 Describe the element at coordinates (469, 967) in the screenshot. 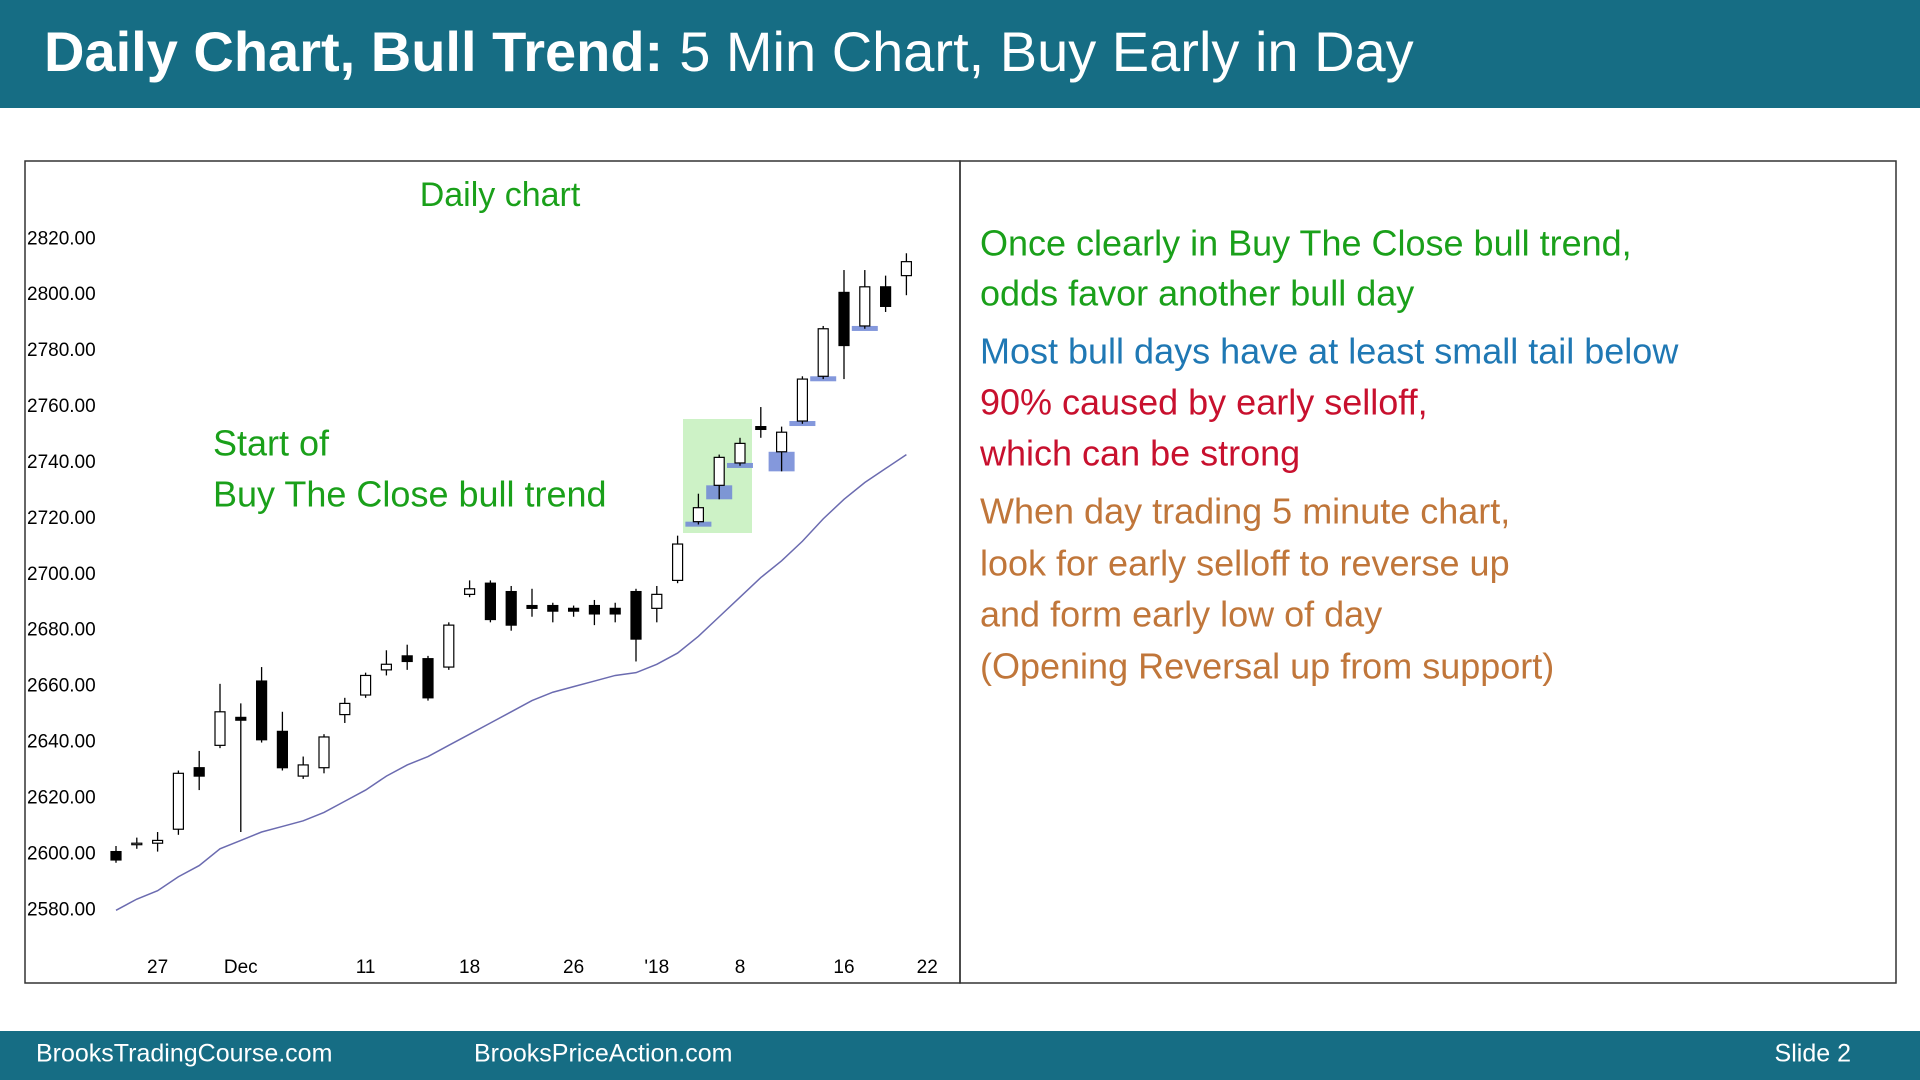

I see `x-tick-label: 18` at that location.